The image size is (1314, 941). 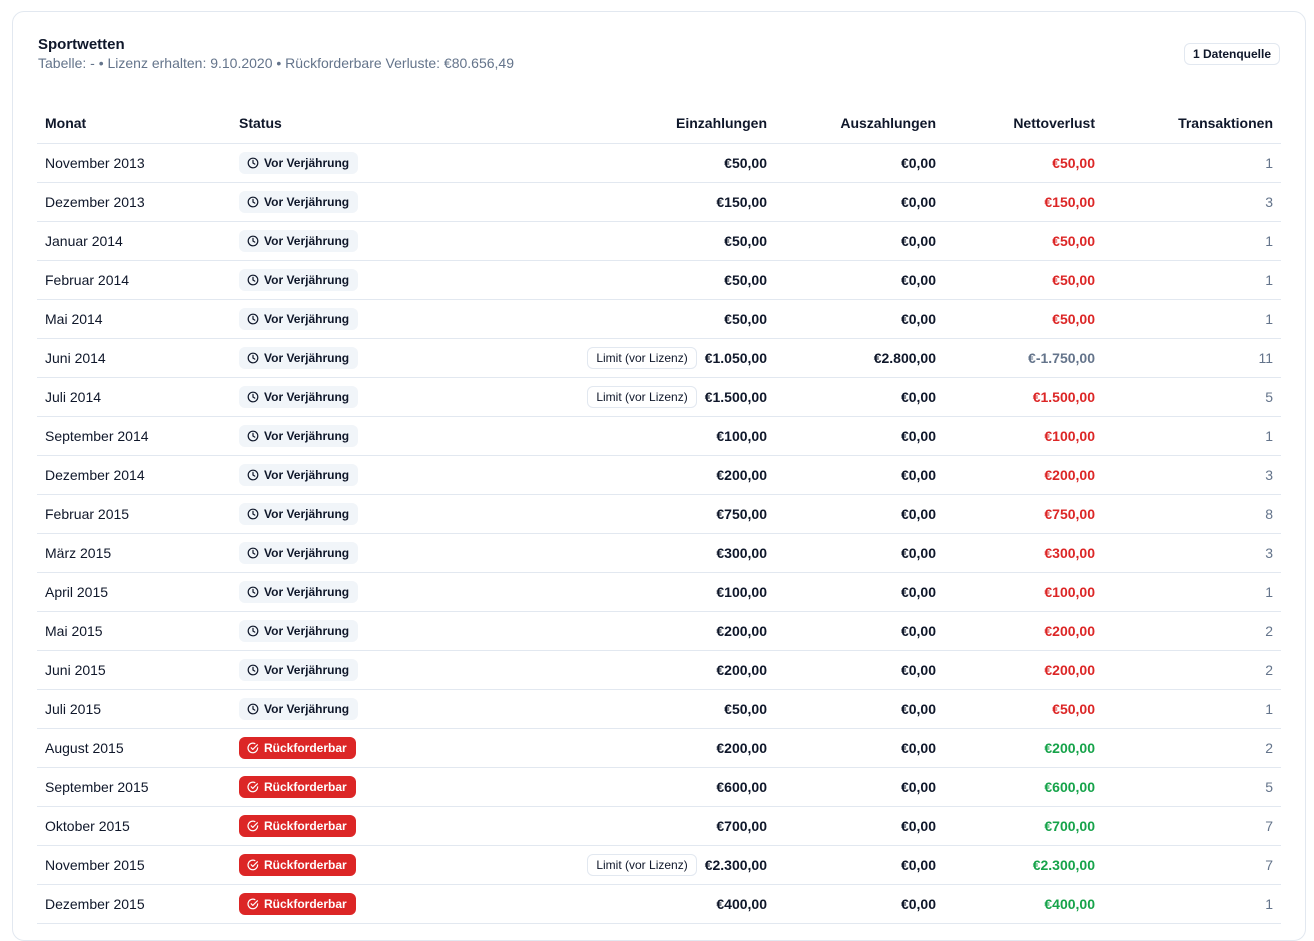 What do you see at coordinates (741, 786) in the screenshot?
I see `deposits-value: €600,00` at bounding box center [741, 786].